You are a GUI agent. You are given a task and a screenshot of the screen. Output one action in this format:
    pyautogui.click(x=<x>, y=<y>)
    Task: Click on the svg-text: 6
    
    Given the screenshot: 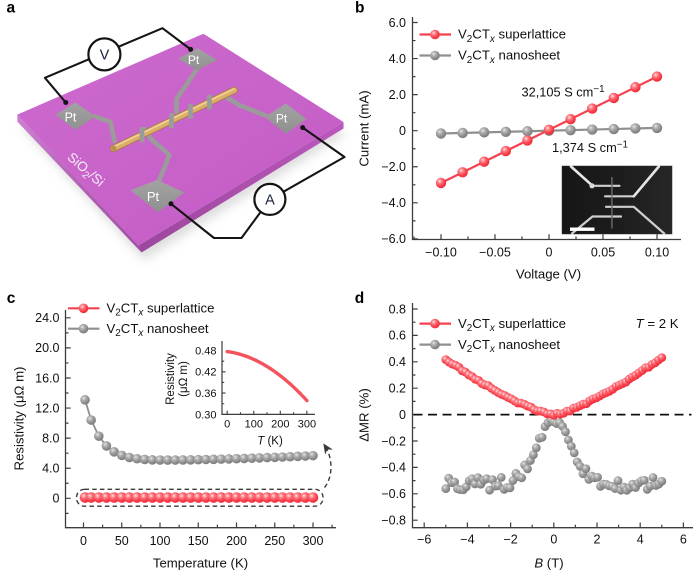 What is the action you would take?
    pyautogui.click(x=683, y=540)
    